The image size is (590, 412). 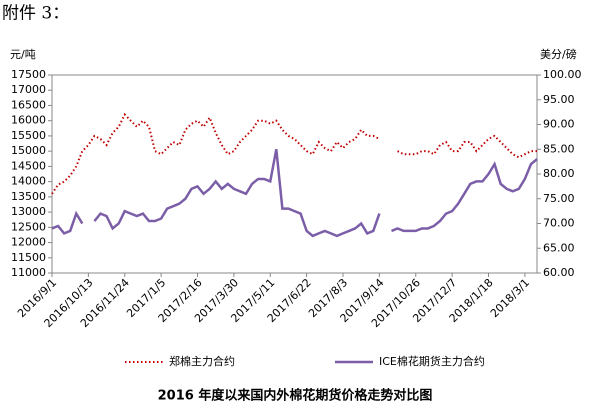 I want to click on y-tick-label: 11000, so click(x=28, y=272).